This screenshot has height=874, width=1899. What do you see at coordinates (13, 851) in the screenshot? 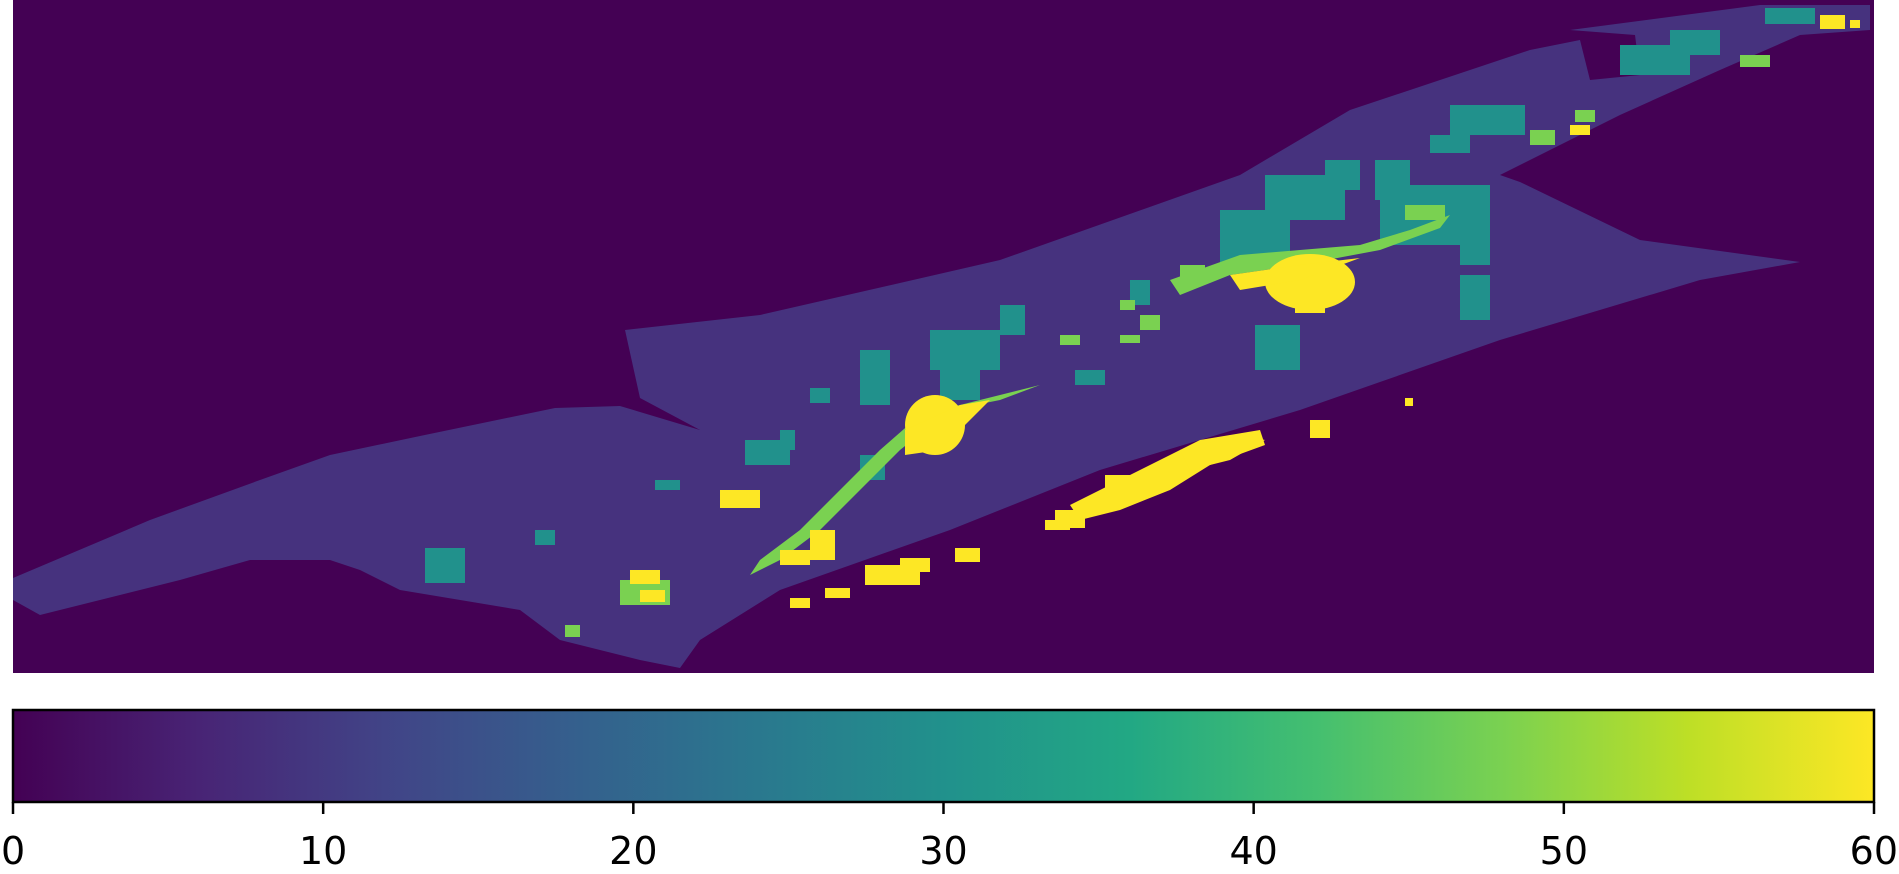
I see `colorbar-tick-label: 0` at bounding box center [13, 851].